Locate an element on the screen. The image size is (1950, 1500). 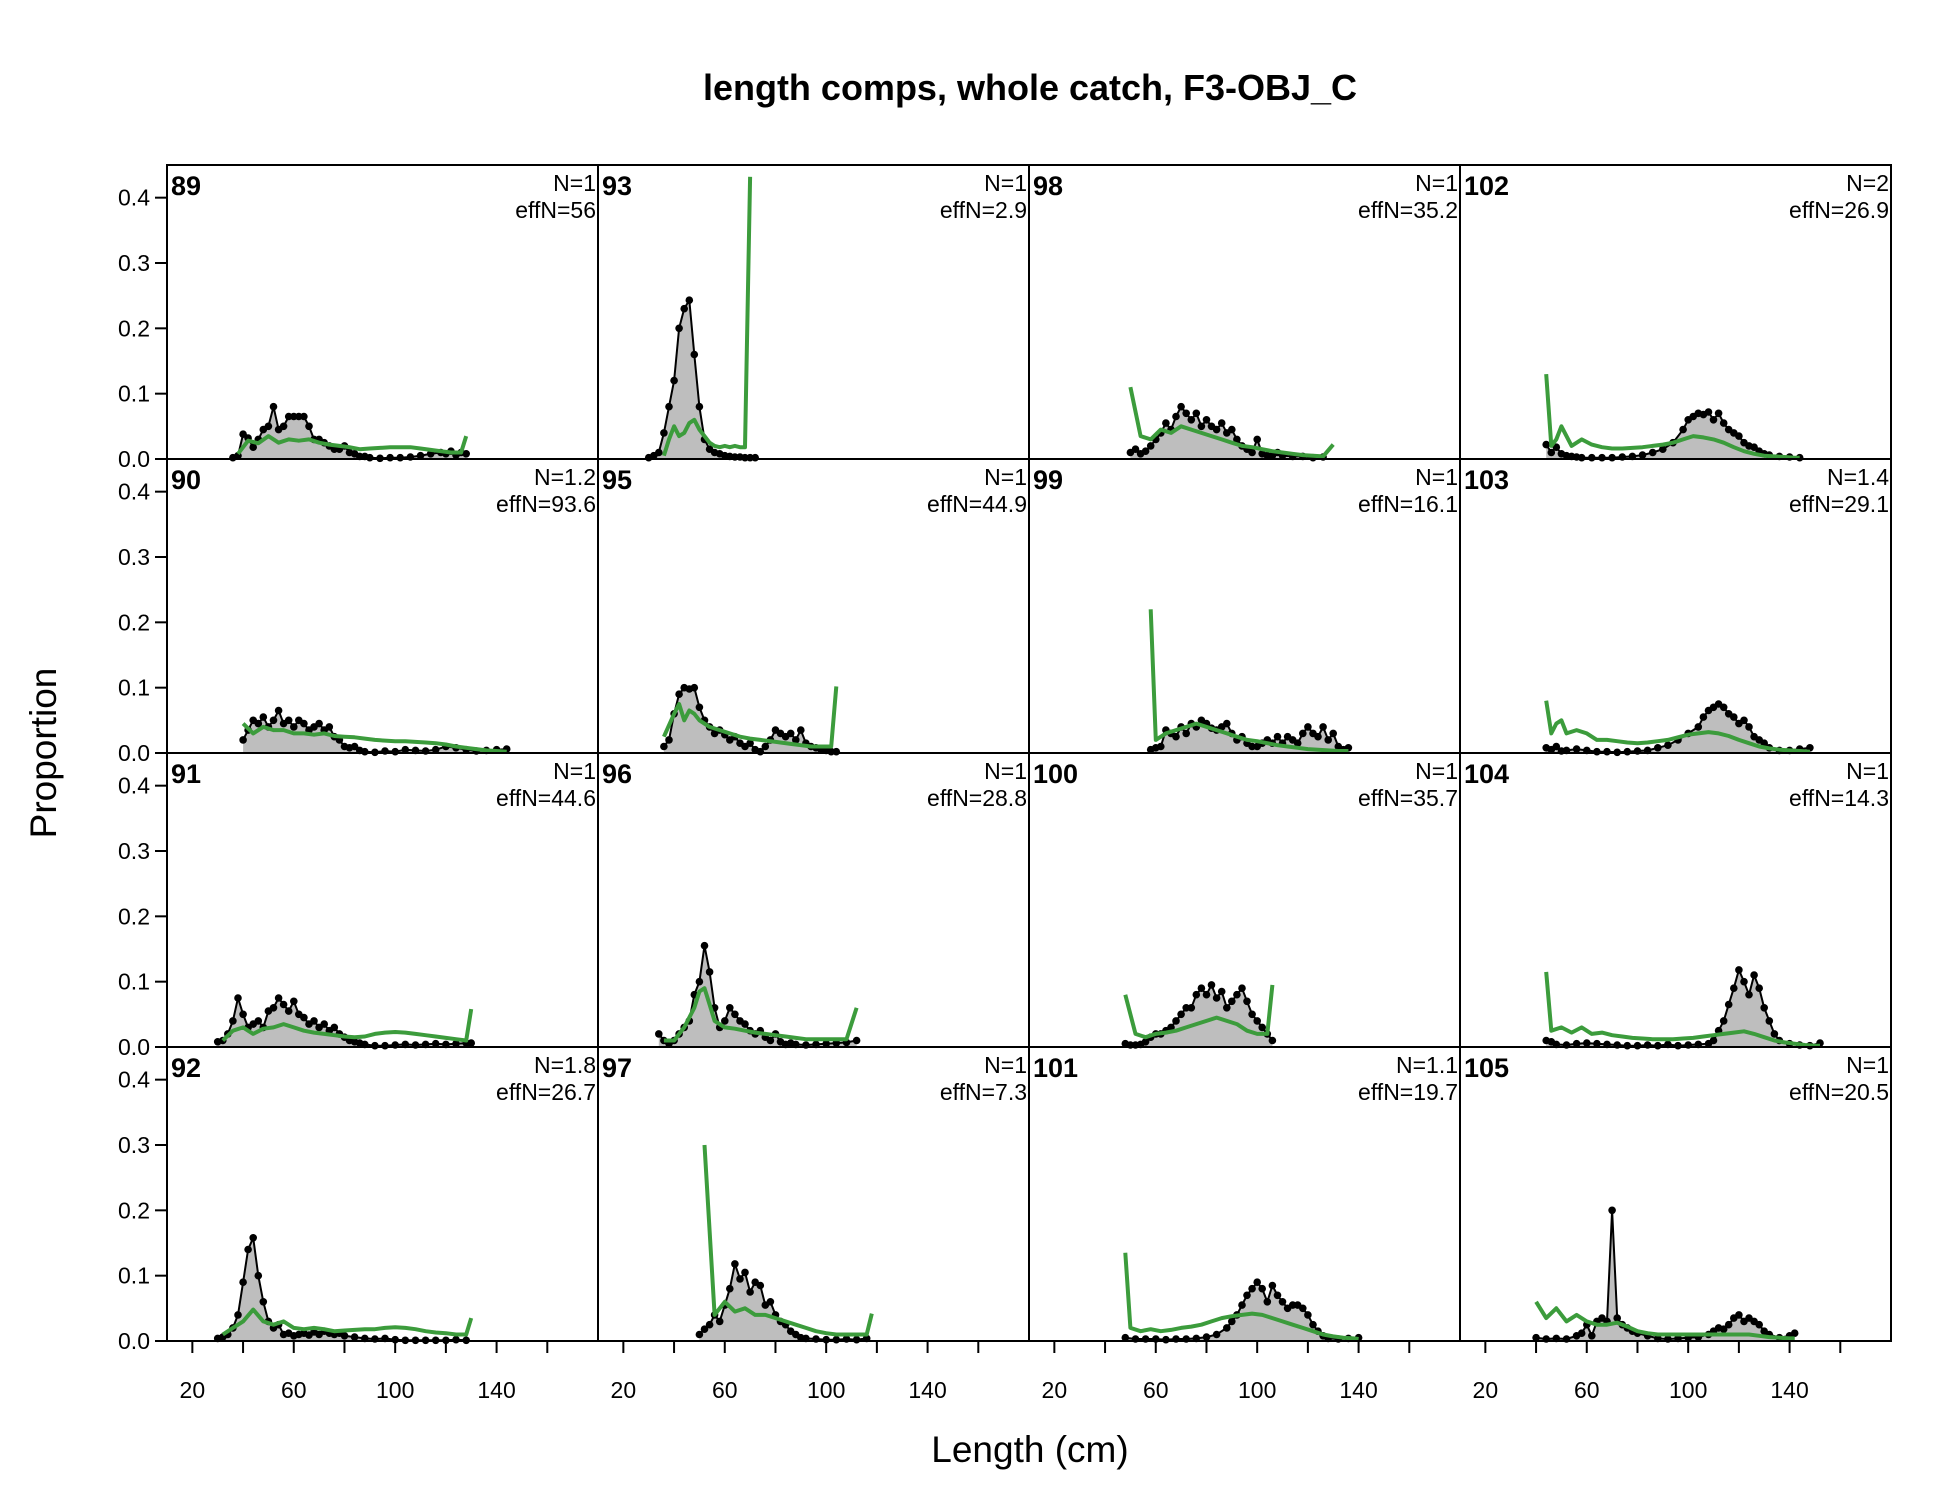
y-tick-label: 0.3 is located at coordinates (134, 1145).